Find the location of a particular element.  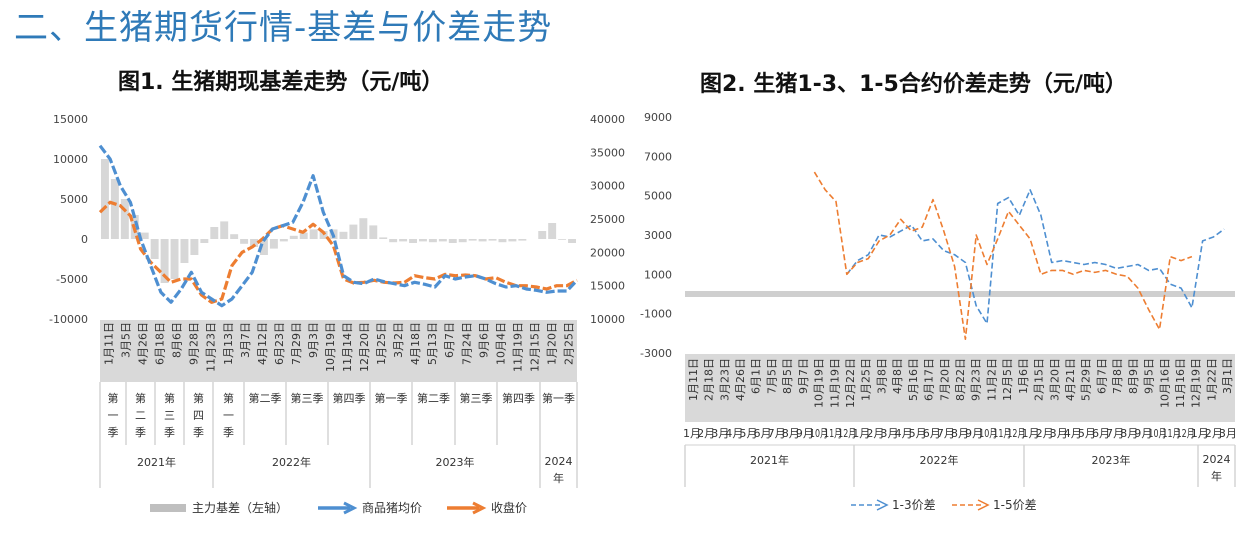

chart2-date-label: 6月1日 is located at coordinates (756, 376).